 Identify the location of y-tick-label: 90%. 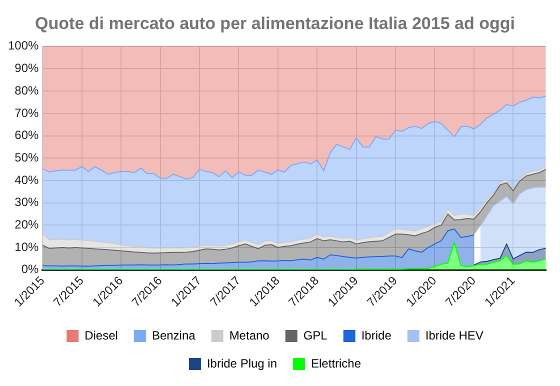
(27, 68).